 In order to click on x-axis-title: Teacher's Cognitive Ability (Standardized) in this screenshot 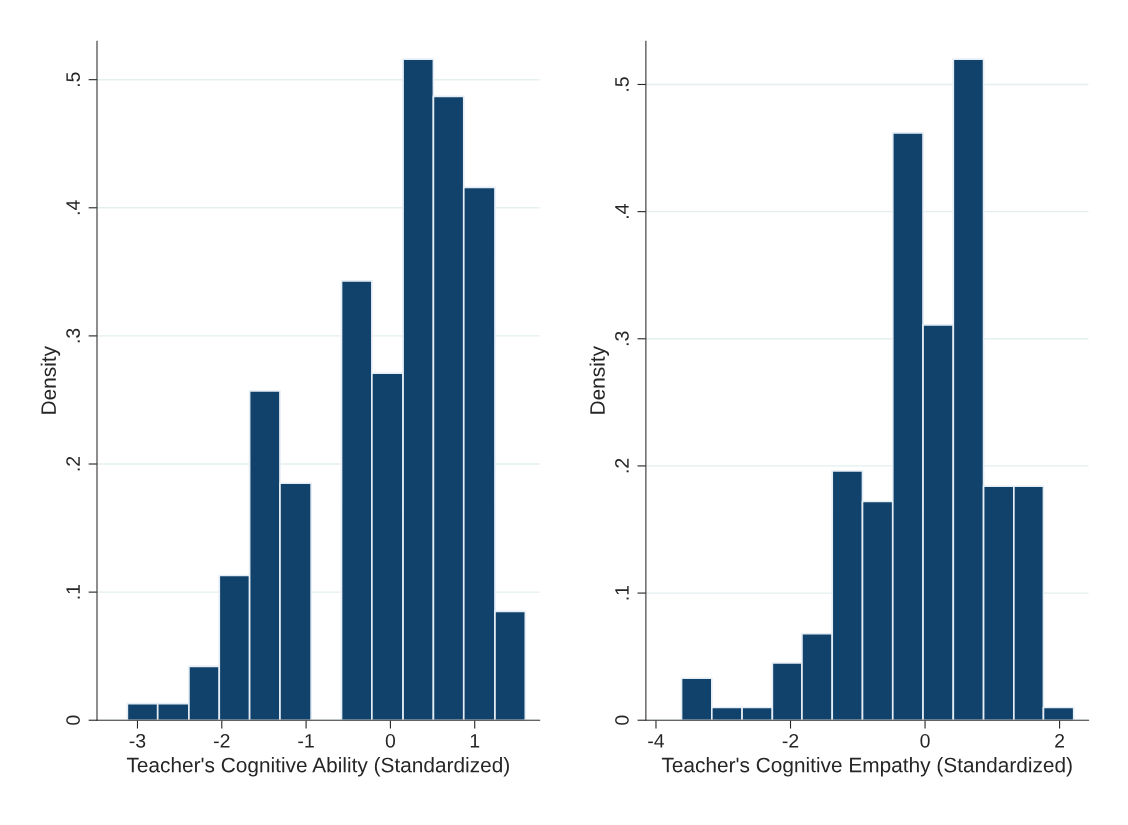, I will do `click(317, 767)`.